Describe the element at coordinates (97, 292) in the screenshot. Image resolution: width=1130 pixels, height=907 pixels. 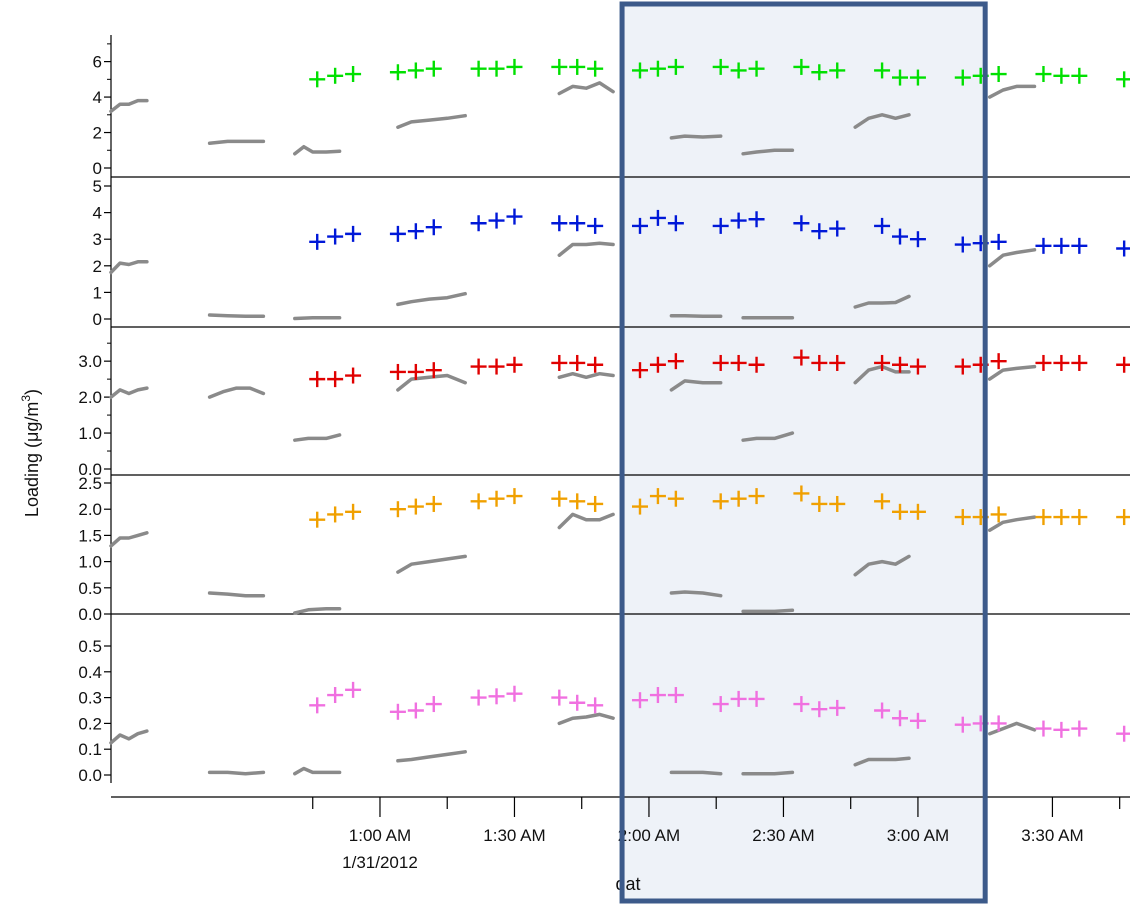
I see `y-tick-label: 1` at that location.